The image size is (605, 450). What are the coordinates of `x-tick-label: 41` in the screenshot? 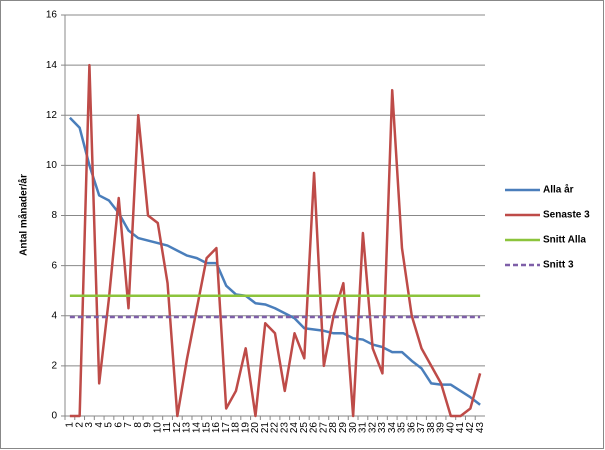 It's located at (460, 428).